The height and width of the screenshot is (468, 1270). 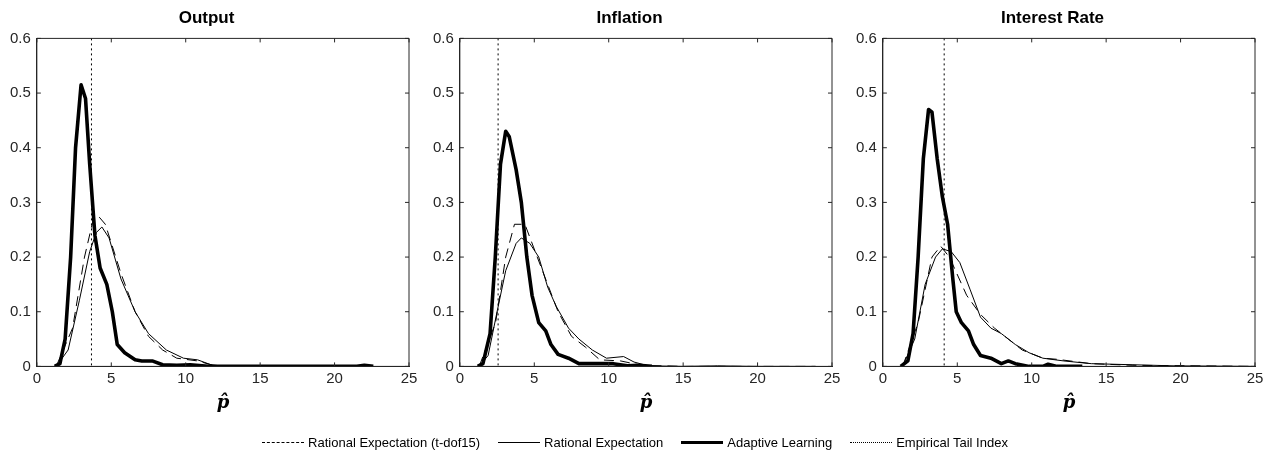 I want to click on legend-label: Rational Expectation (t-dof15), so click(x=394, y=442).